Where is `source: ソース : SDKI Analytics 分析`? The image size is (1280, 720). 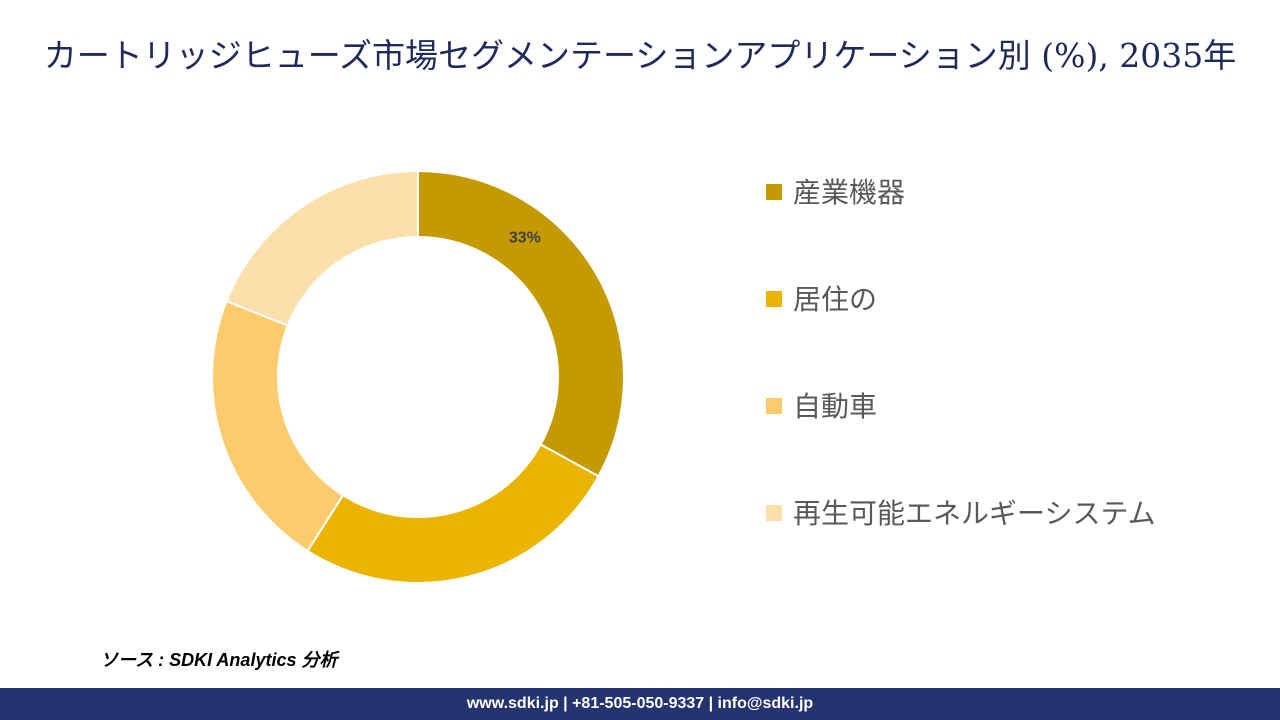
source: ソース : SDKI Analytics 分析 is located at coordinates (219, 660).